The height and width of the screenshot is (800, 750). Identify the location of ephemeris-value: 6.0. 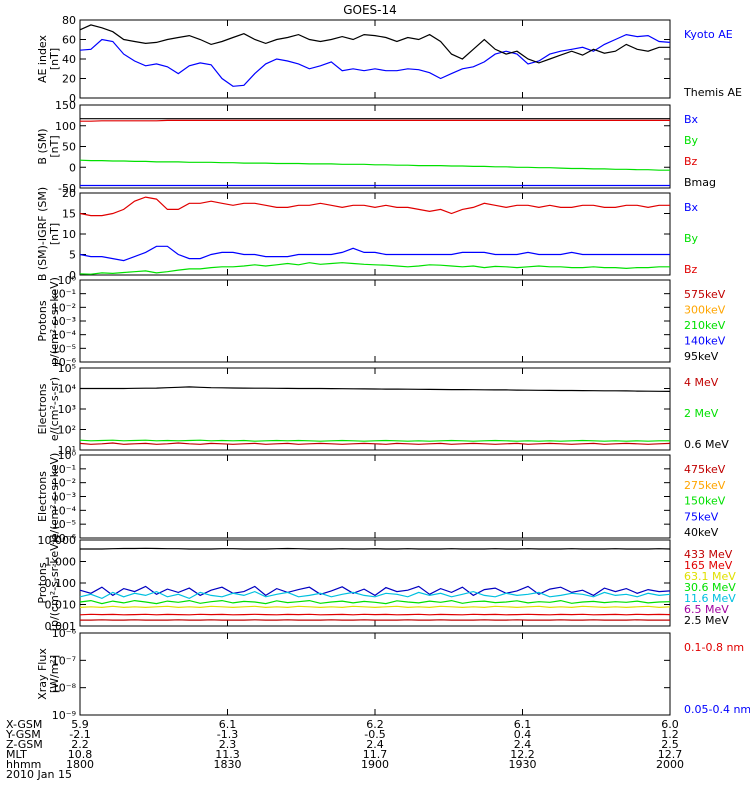
(670, 724).